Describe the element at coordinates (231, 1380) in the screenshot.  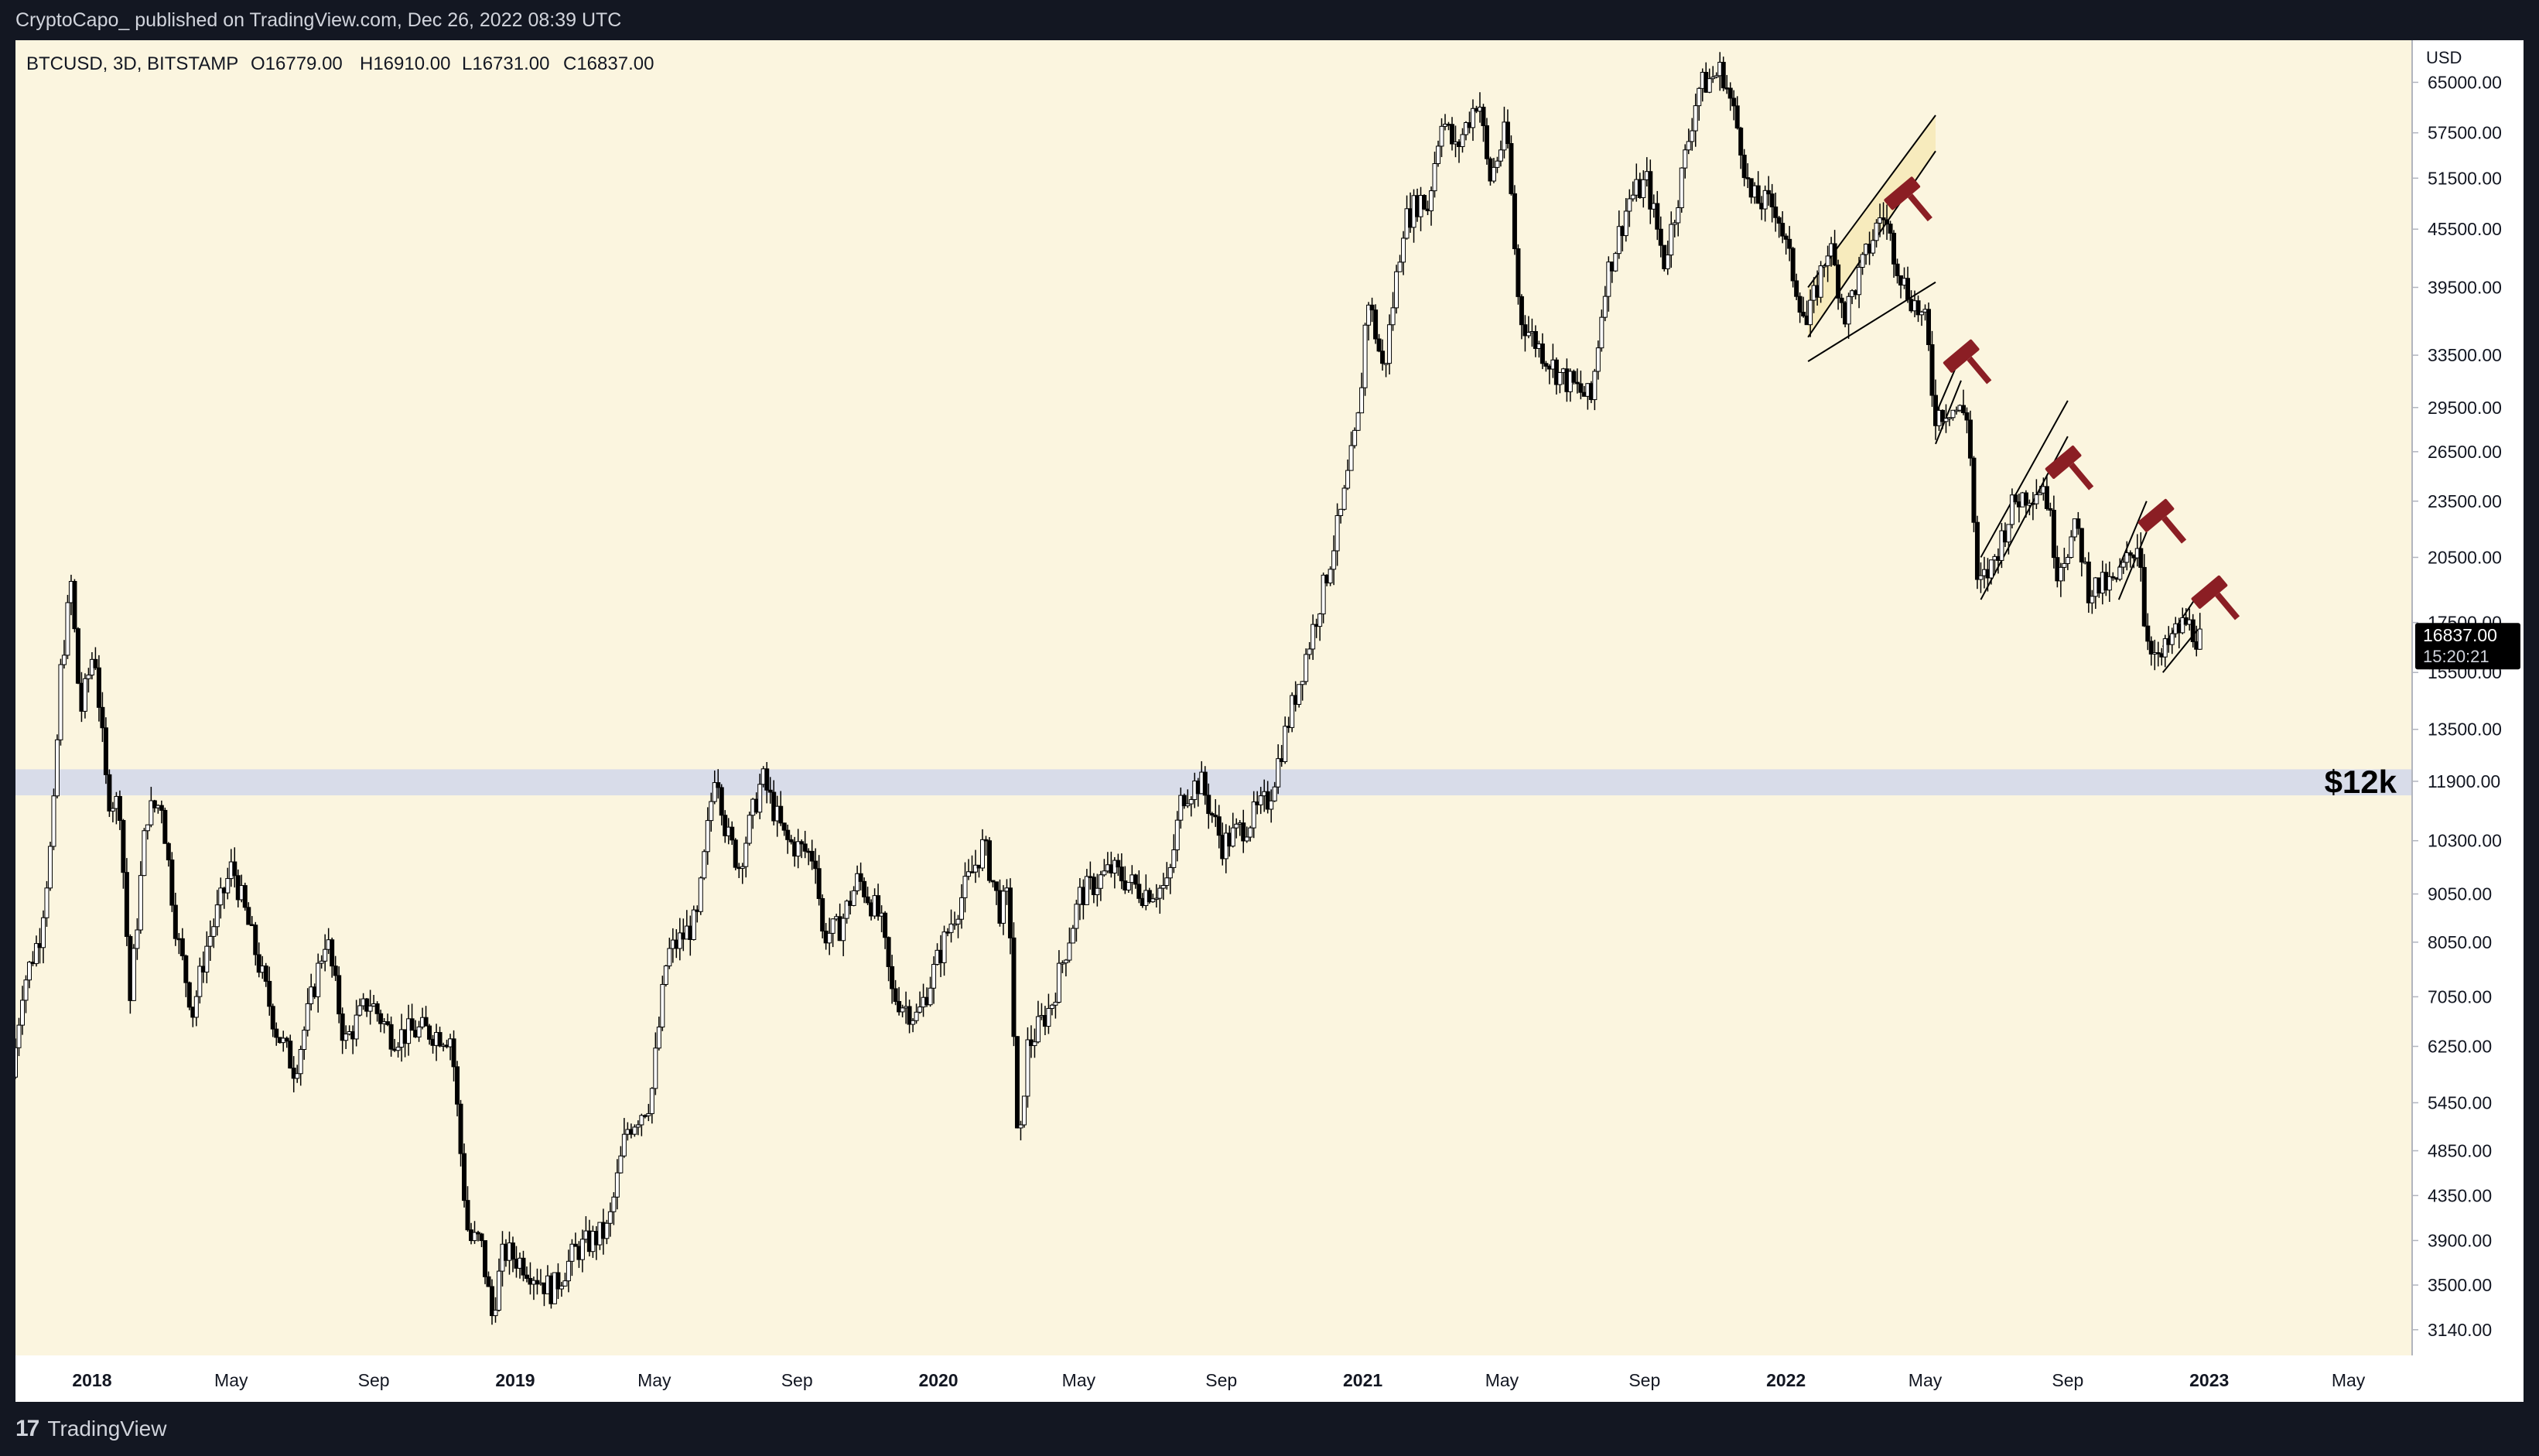
I see `time-tick-label: May` at that location.